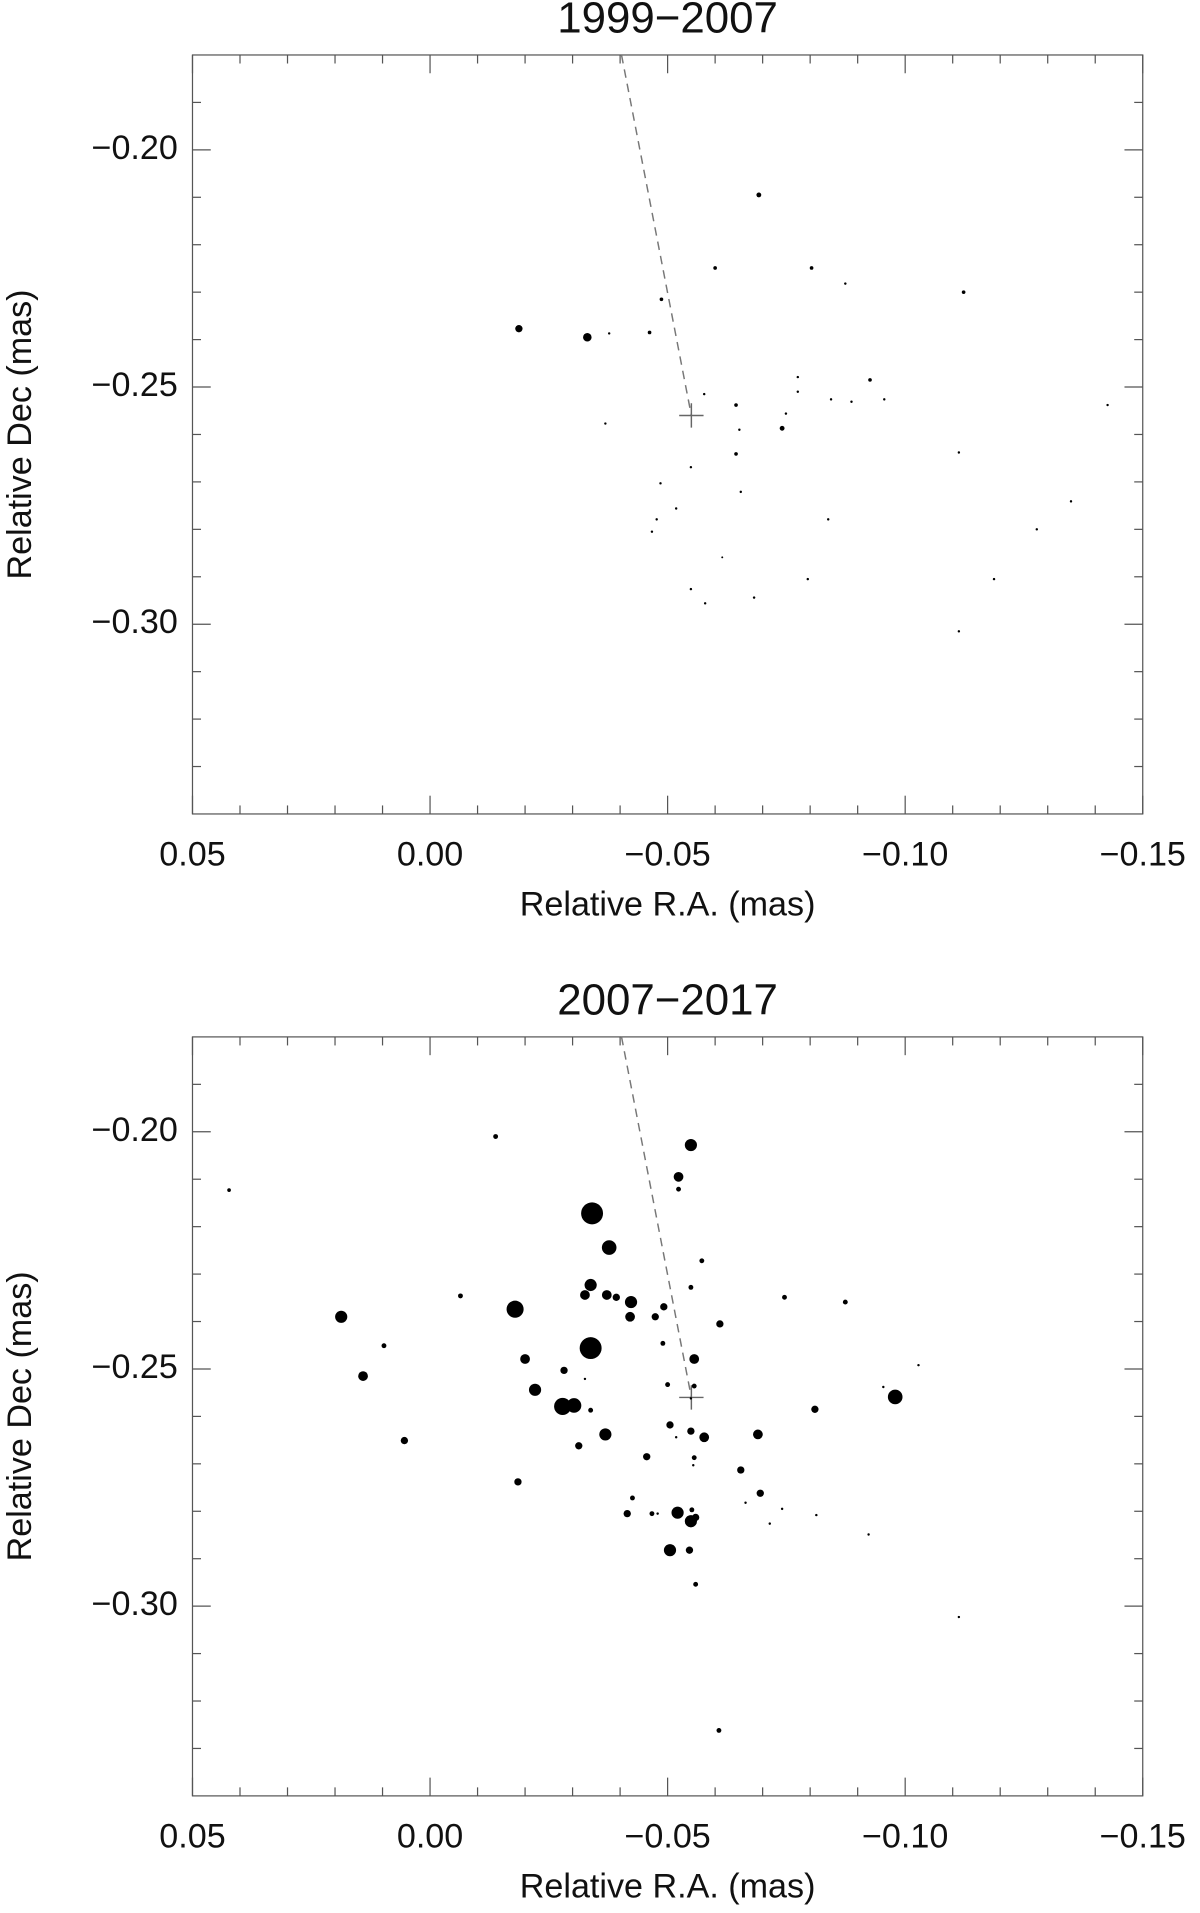 This screenshot has width=1200, height=1913. I want to click on reference-marker, so click(691, 415).